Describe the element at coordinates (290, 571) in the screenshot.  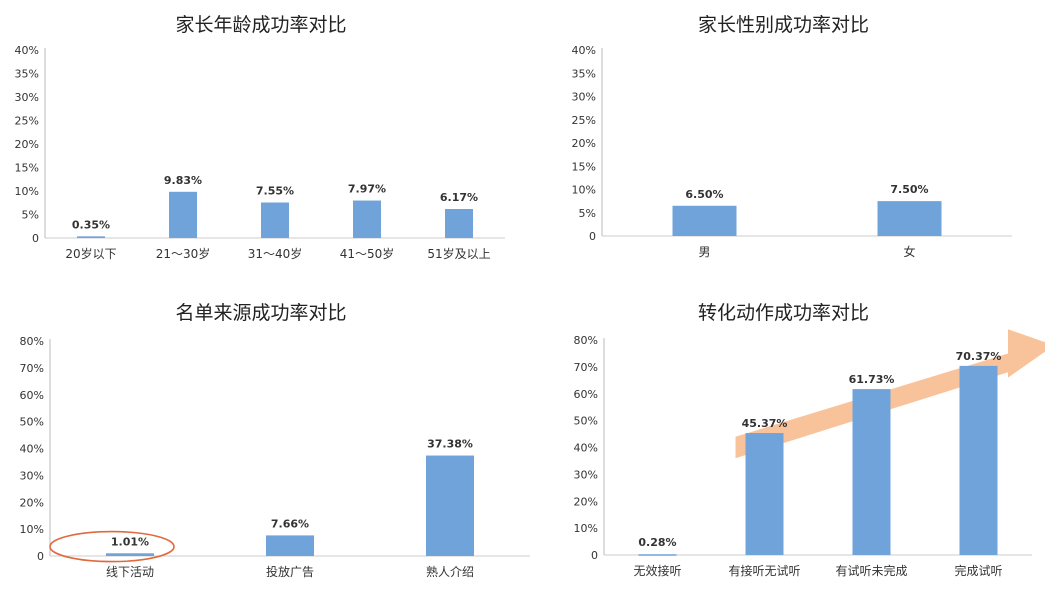
I see `x-tick-label: 投放广告` at that location.